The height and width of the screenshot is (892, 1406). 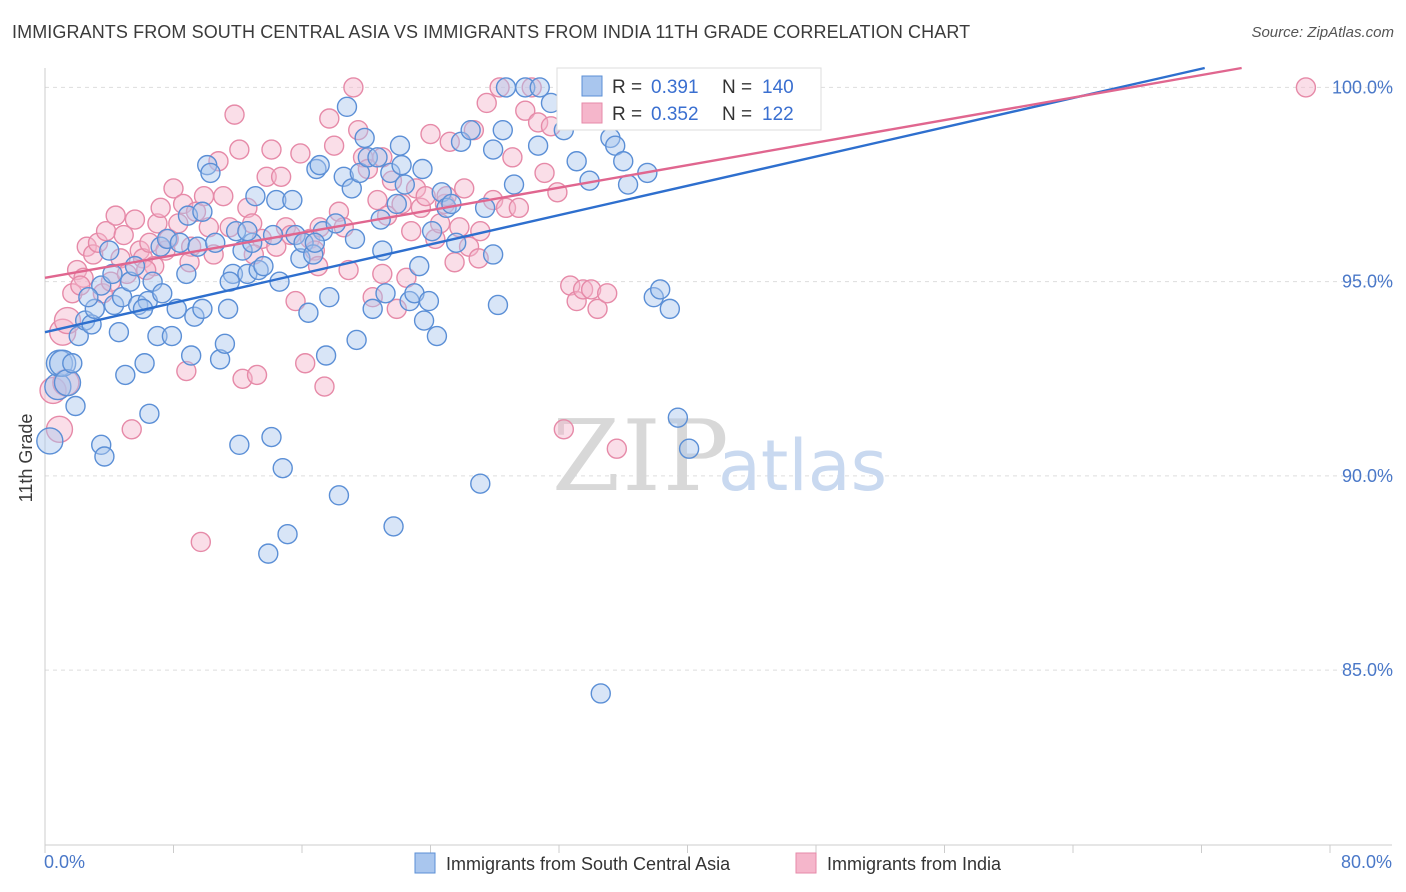 I want to click on y-tick-label: 95.0%, so click(x=1367, y=282).